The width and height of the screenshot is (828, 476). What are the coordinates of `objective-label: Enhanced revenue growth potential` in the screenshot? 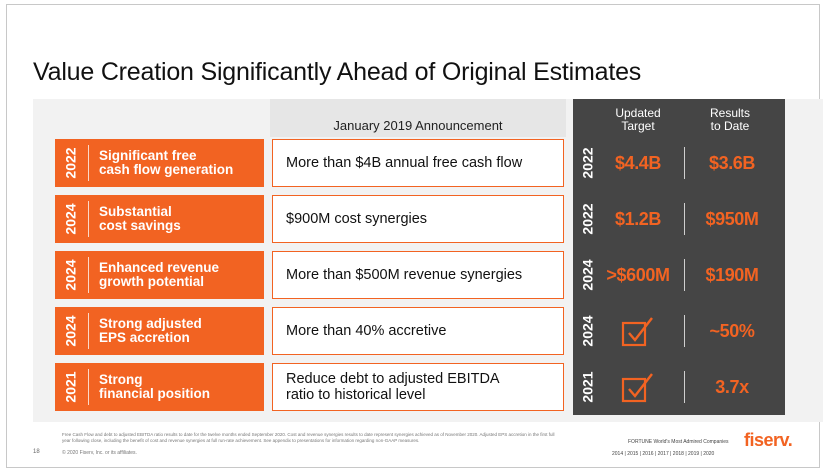 It's located at (159, 274).